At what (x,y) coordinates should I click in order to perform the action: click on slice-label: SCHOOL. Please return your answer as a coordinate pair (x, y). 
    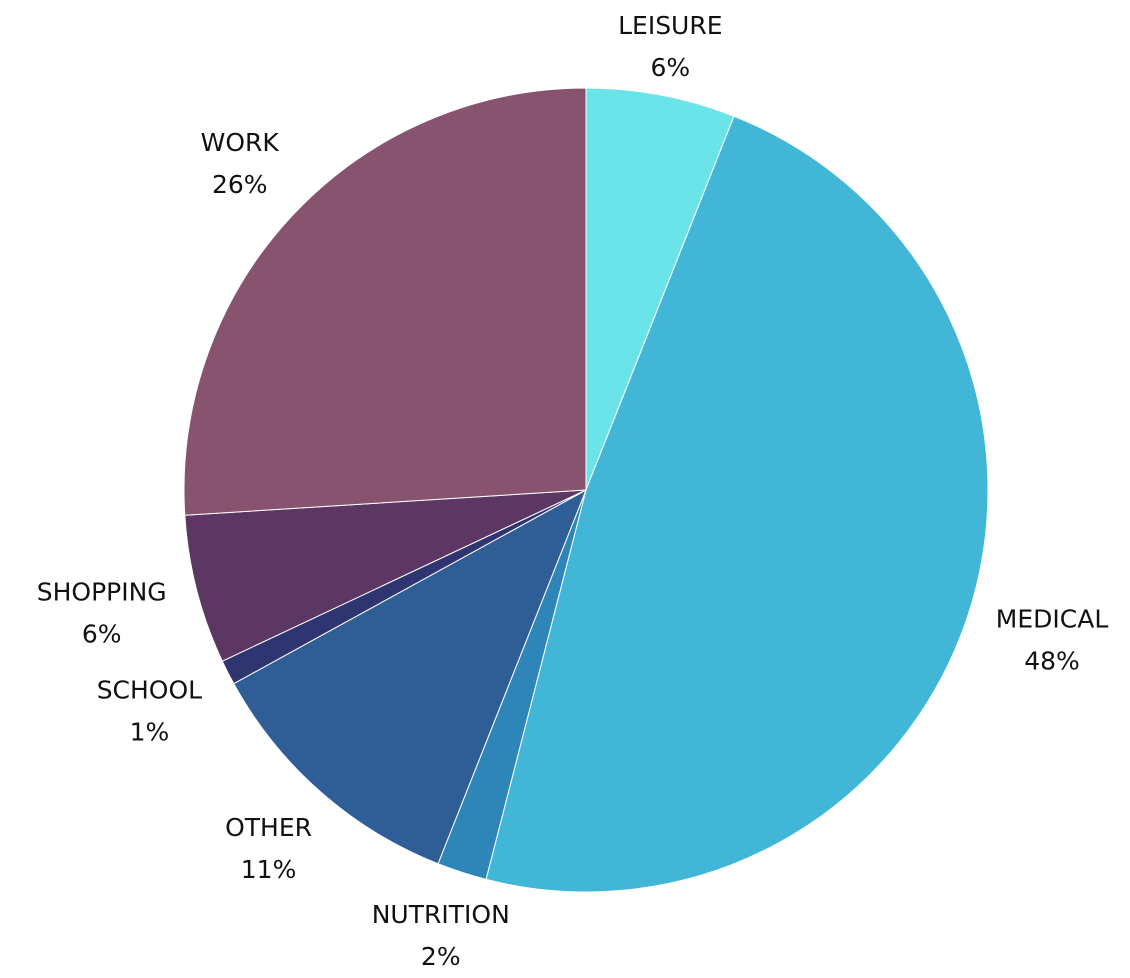
    Looking at the image, I should click on (149, 689).